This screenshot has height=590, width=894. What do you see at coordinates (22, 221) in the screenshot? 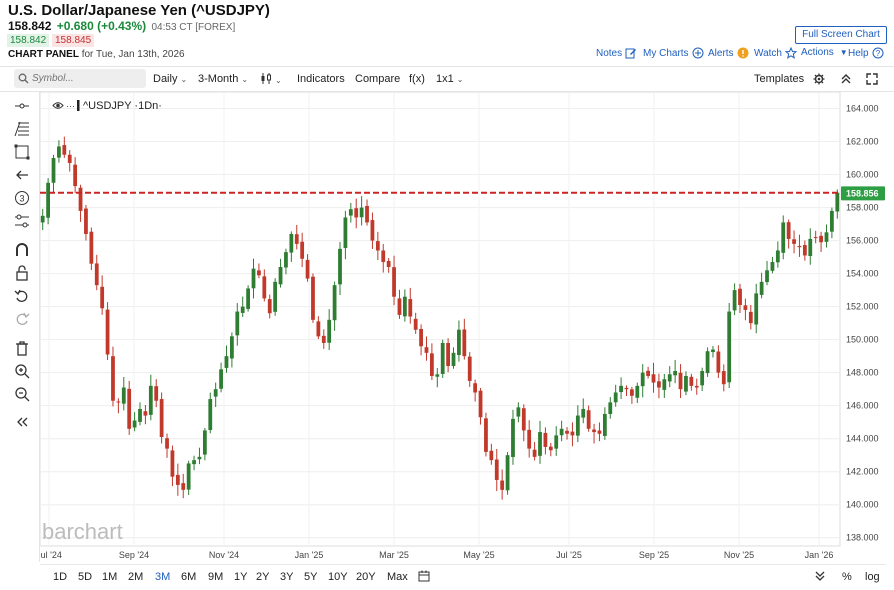
I see `settings-tool-icon` at bounding box center [22, 221].